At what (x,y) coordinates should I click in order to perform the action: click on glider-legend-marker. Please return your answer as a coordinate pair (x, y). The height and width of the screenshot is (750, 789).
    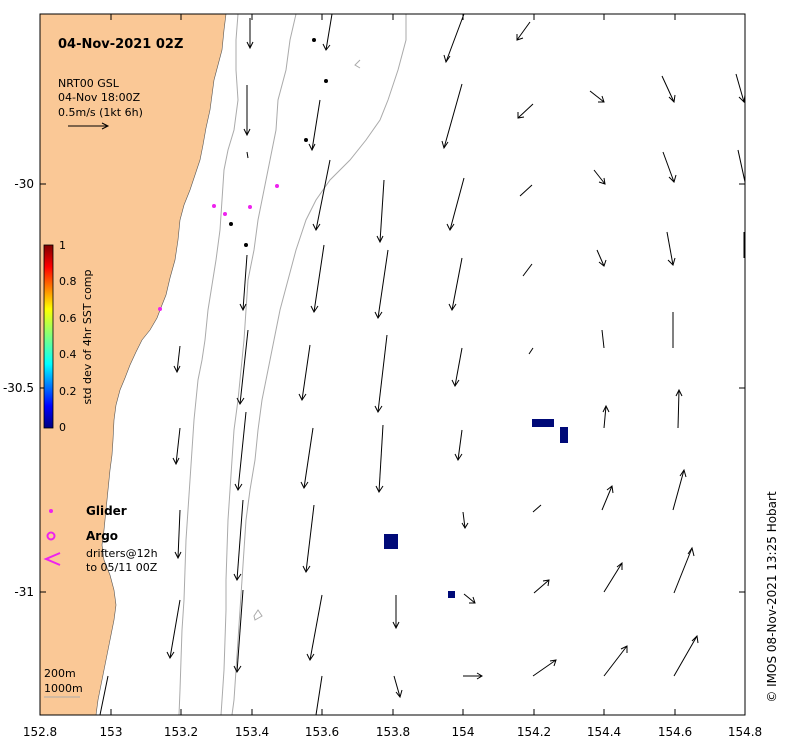
    Looking at the image, I should click on (51, 511).